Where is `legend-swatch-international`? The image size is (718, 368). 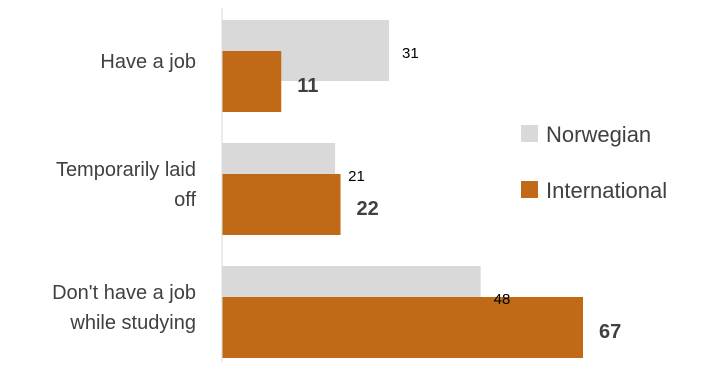
legend-swatch-international is located at coordinates (529, 189).